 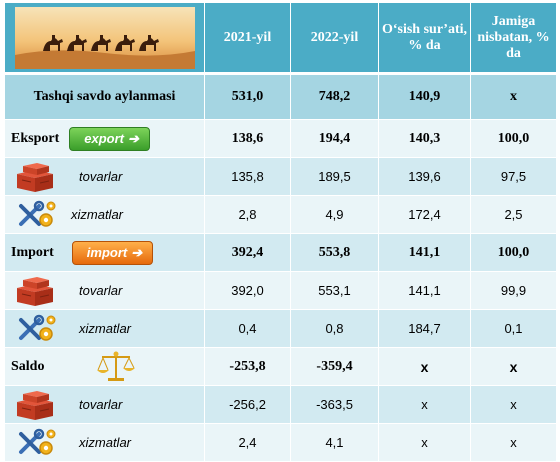 What do you see at coordinates (112, 252) in the screenshot?
I see `import-badge-icon: import ➔` at bounding box center [112, 252].